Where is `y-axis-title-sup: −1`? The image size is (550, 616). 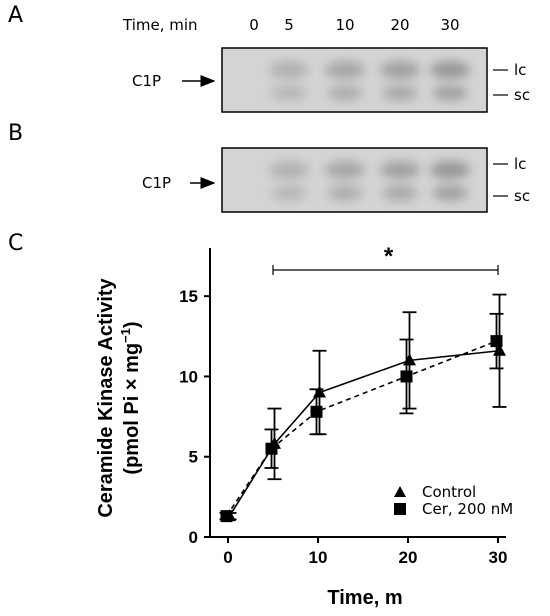
y-axis-title-sup: −1 is located at coordinates (125, 335).